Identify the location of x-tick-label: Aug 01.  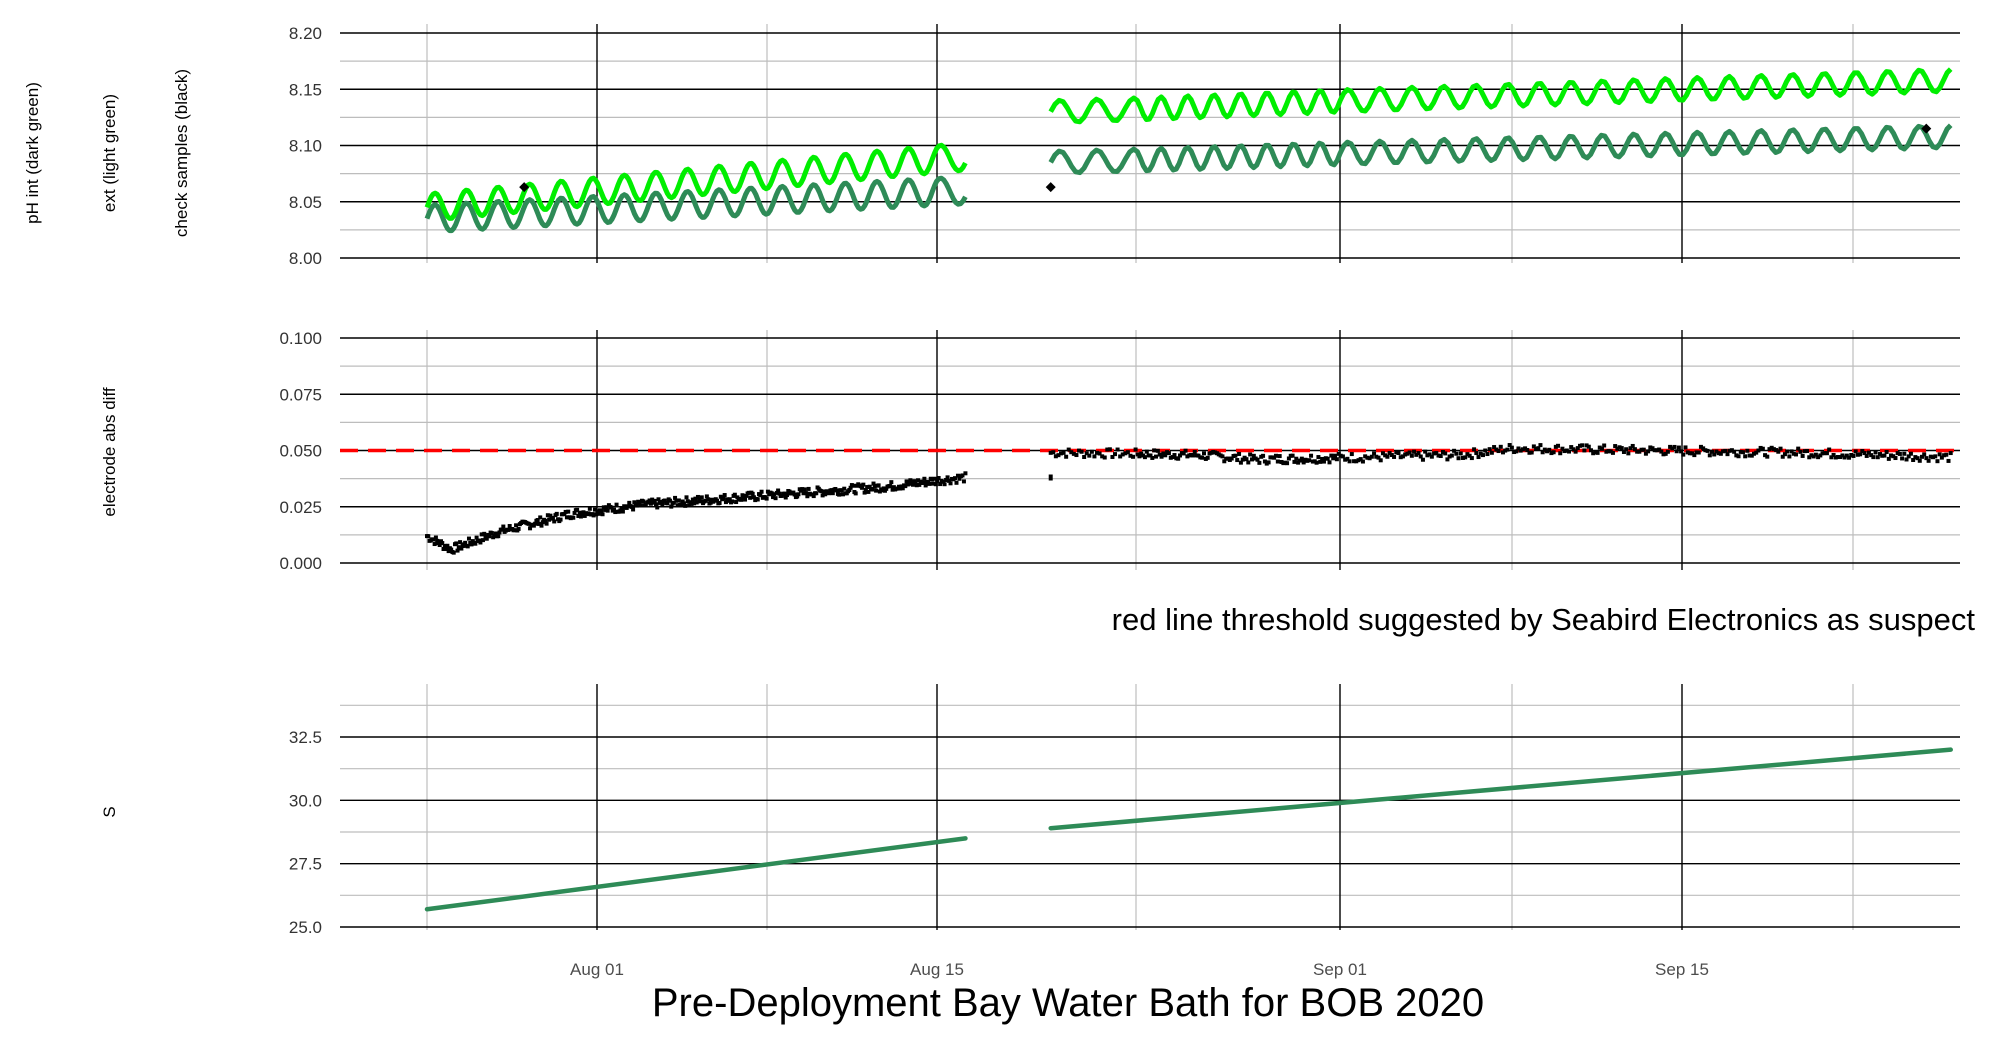
(597, 969).